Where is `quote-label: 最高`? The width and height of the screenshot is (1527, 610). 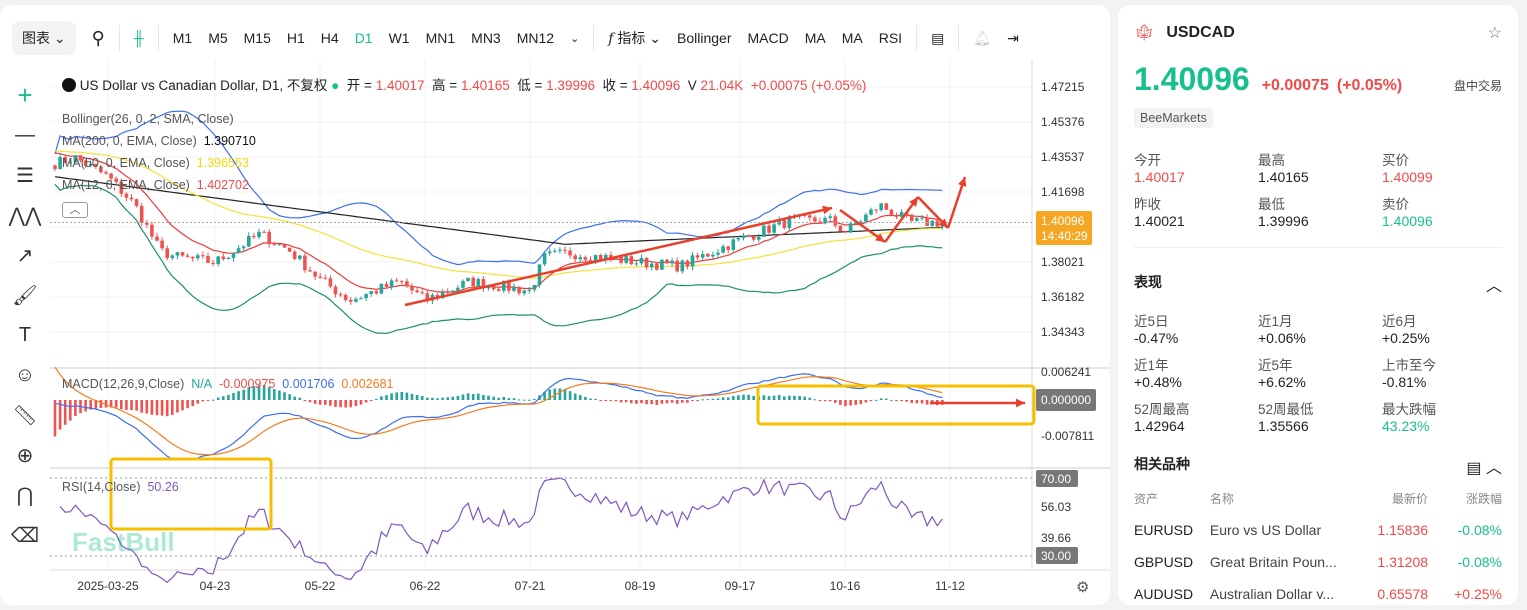 quote-label: 最高 is located at coordinates (1271, 160).